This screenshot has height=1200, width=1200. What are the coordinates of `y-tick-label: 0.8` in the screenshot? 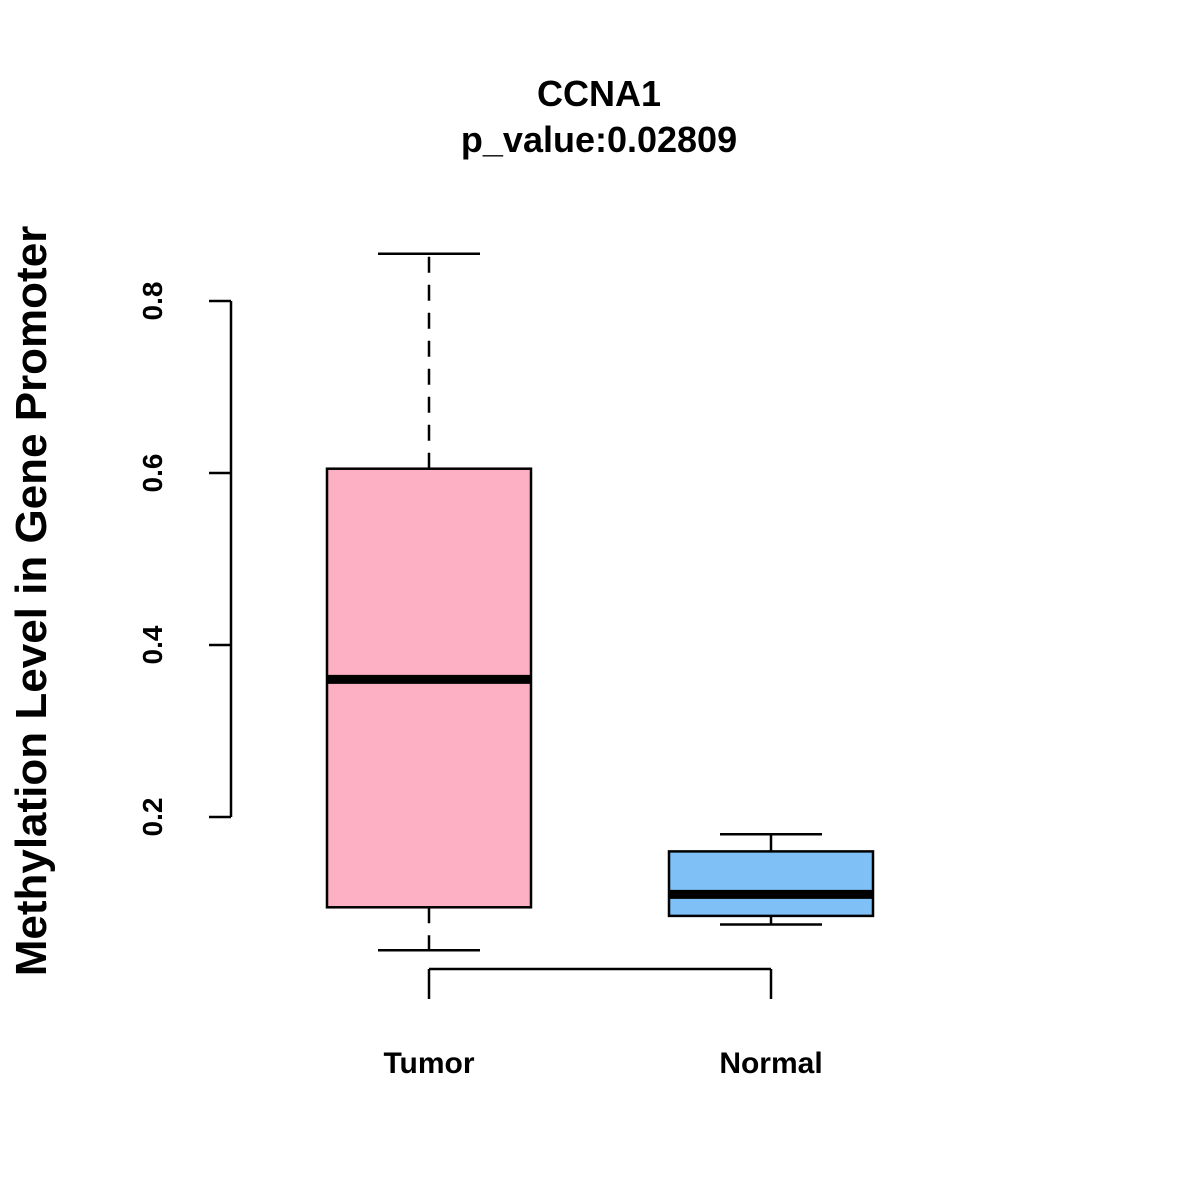 It's located at (152, 301).